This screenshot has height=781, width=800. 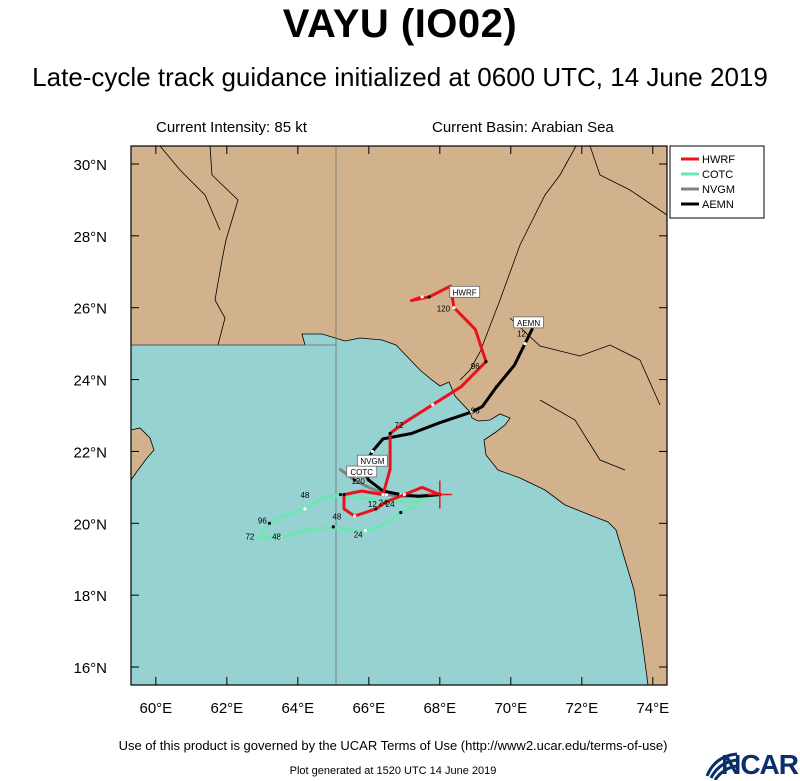 What do you see at coordinates (226, 708) in the screenshot?
I see `x-tick-label: 62°E` at bounding box center [226, 708].